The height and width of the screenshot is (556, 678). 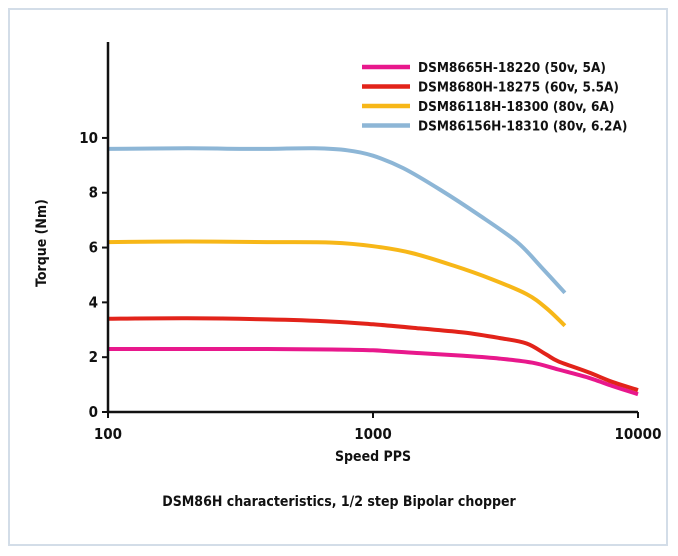 I want to click on x-tick-label: 100, so click(x=108, y=434).